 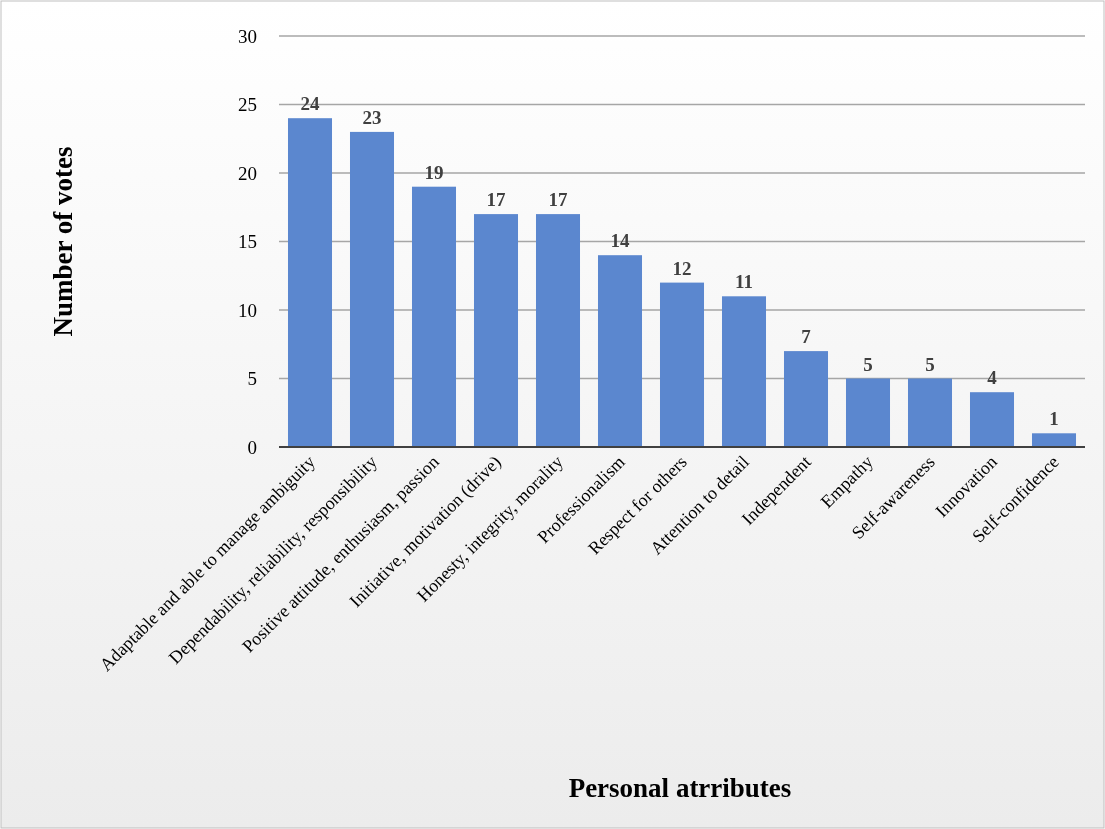 What do you see at coordinates (252, 447) in the screenshot?
I see `y-tick-label: 0` at bounding box center [252, 447].